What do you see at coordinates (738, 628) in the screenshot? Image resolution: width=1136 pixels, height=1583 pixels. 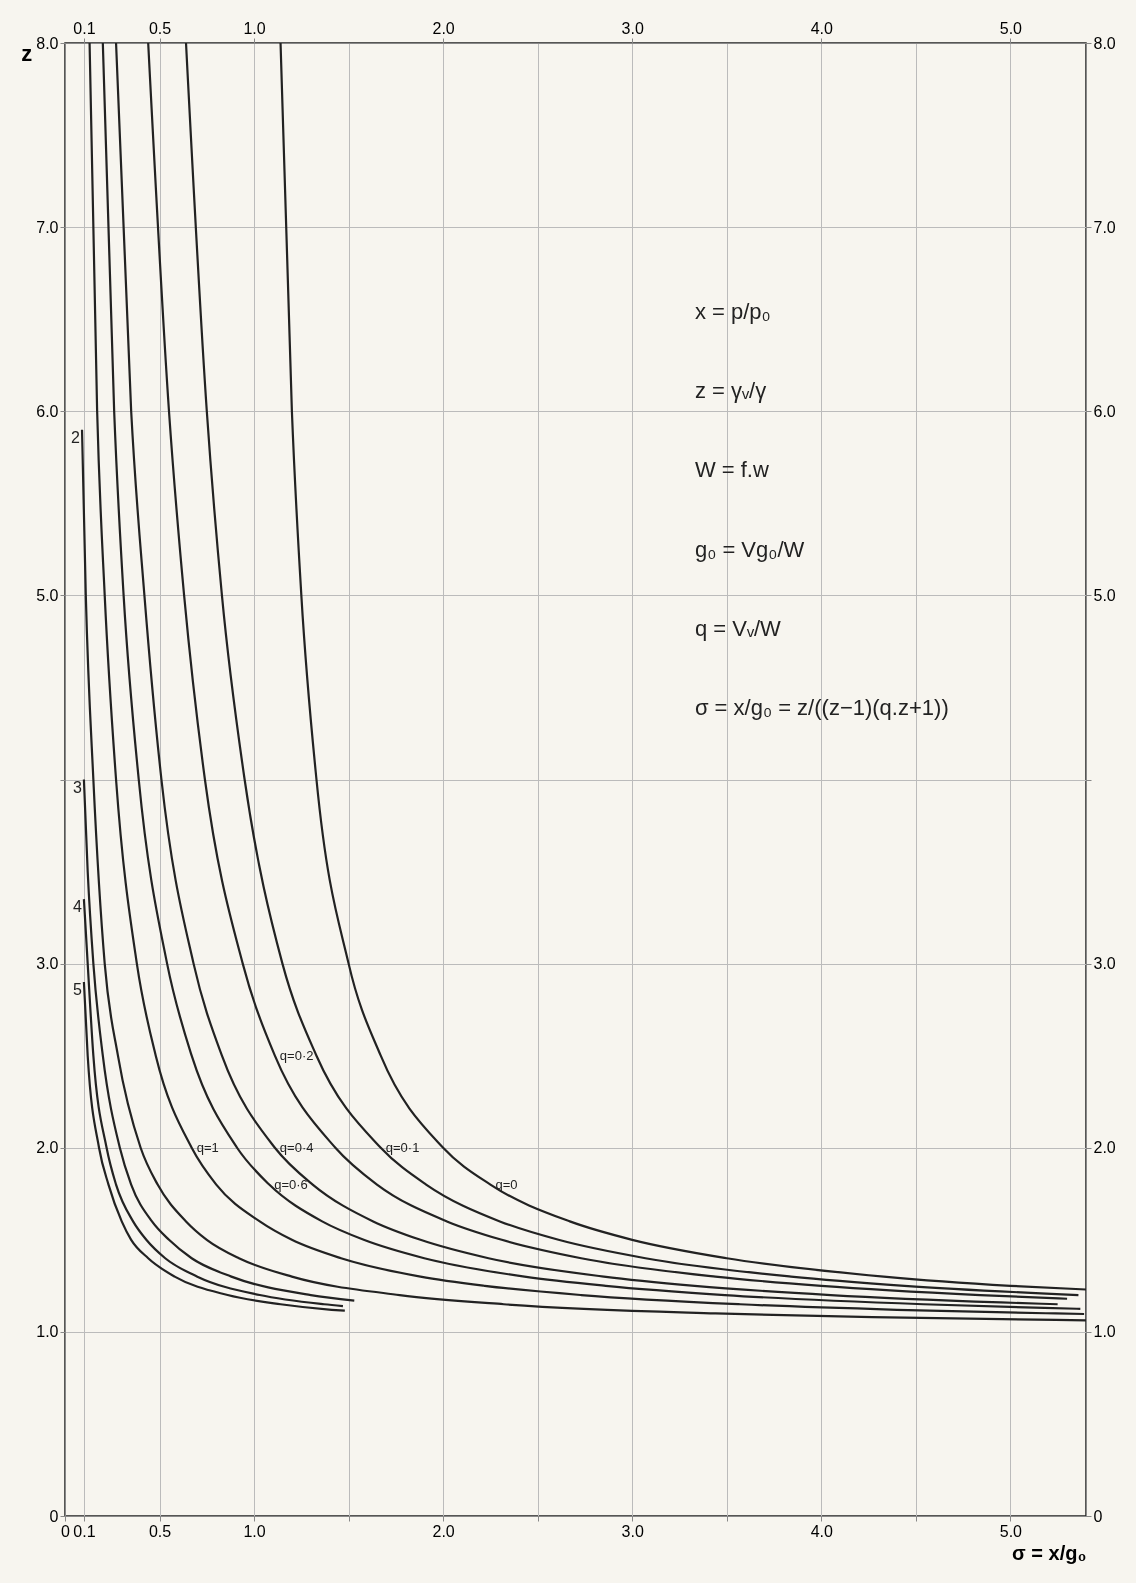 I see `annotation: q = Vᵥ/W` at bounding box center [738, 628].